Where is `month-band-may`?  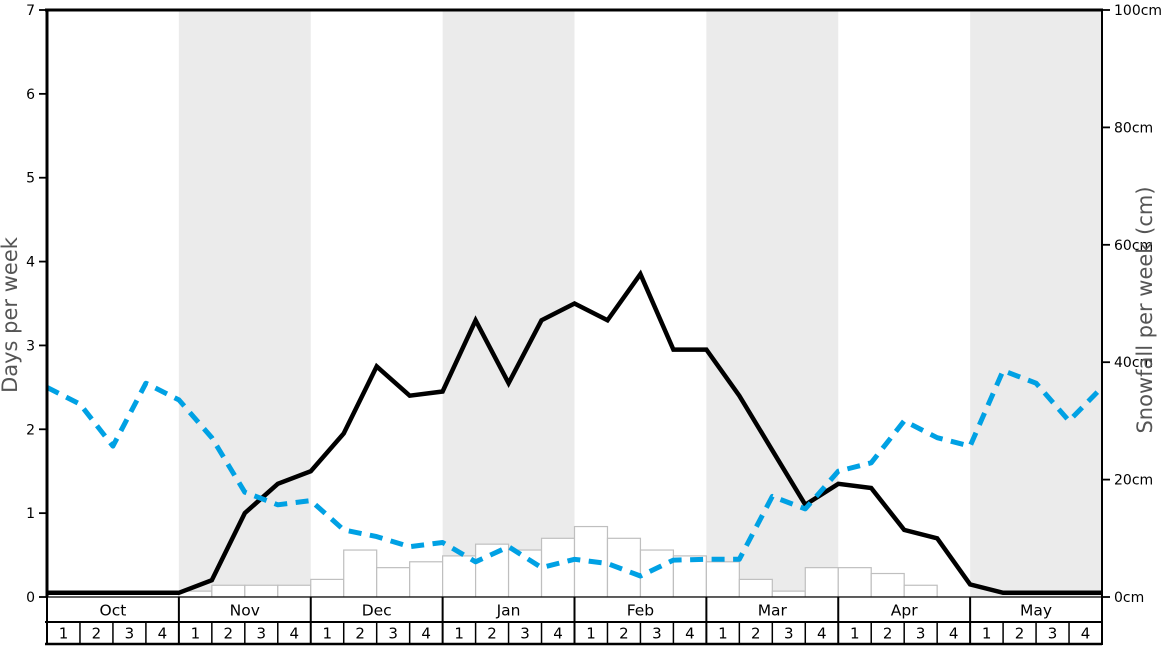
month-band-may is located at coordinates (1036, 303).